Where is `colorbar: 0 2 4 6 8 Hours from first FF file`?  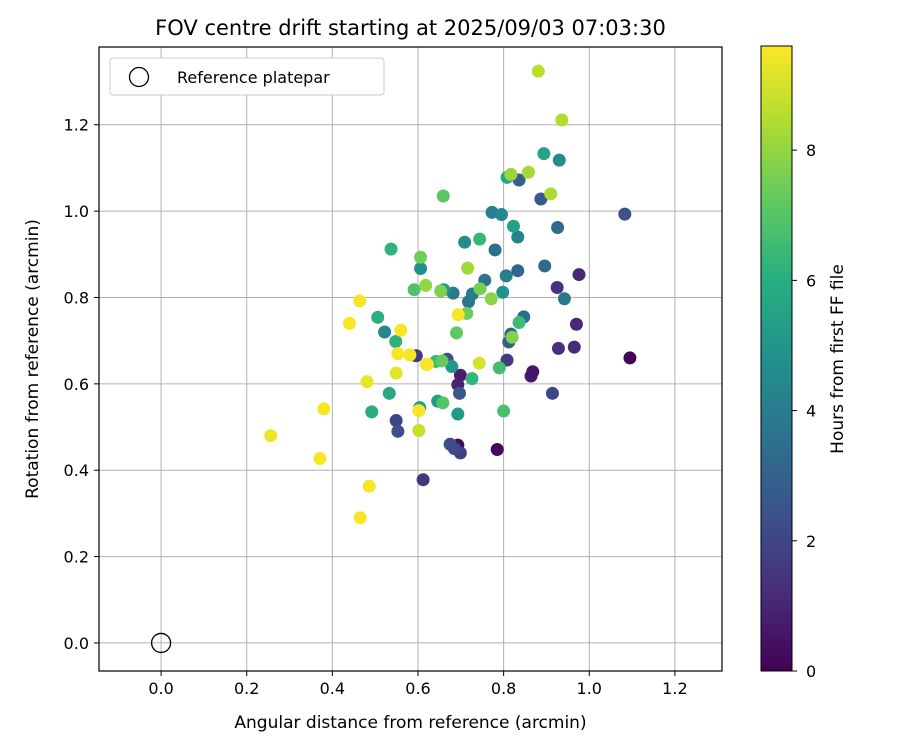
colorbar: 0 2 4 6 8 Hours from first FF file is located at coordinates (804, 363).